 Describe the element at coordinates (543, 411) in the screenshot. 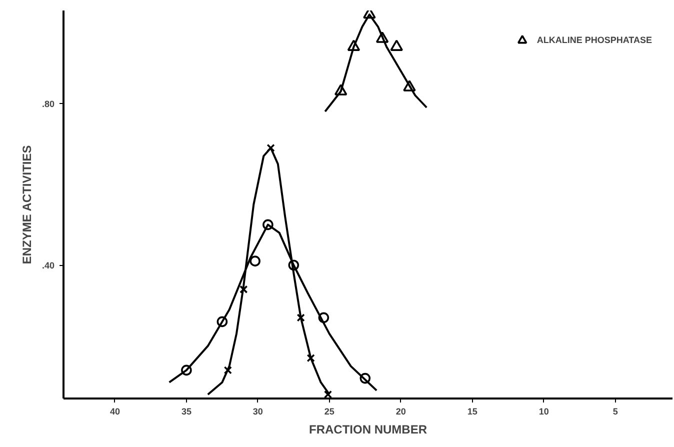

I see `x-tick-label: 10` at that location.